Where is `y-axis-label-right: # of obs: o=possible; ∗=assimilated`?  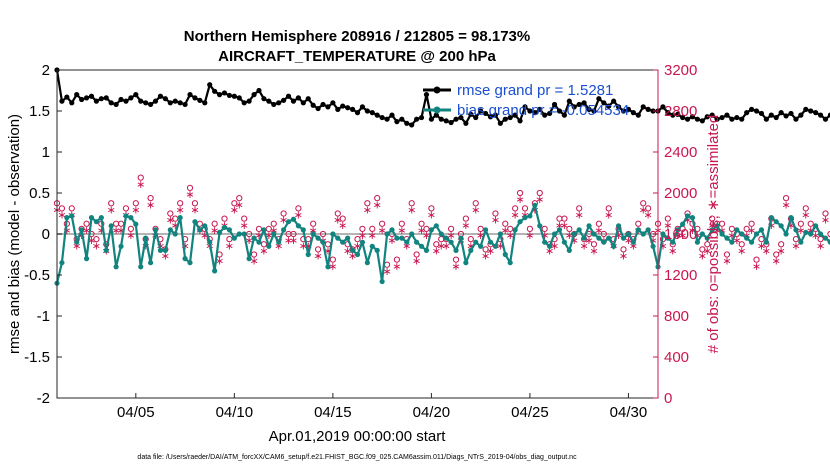
y-axis-label-right: # of obs: o=possible; ∗=assimilated is located at coordinates (713, 234).